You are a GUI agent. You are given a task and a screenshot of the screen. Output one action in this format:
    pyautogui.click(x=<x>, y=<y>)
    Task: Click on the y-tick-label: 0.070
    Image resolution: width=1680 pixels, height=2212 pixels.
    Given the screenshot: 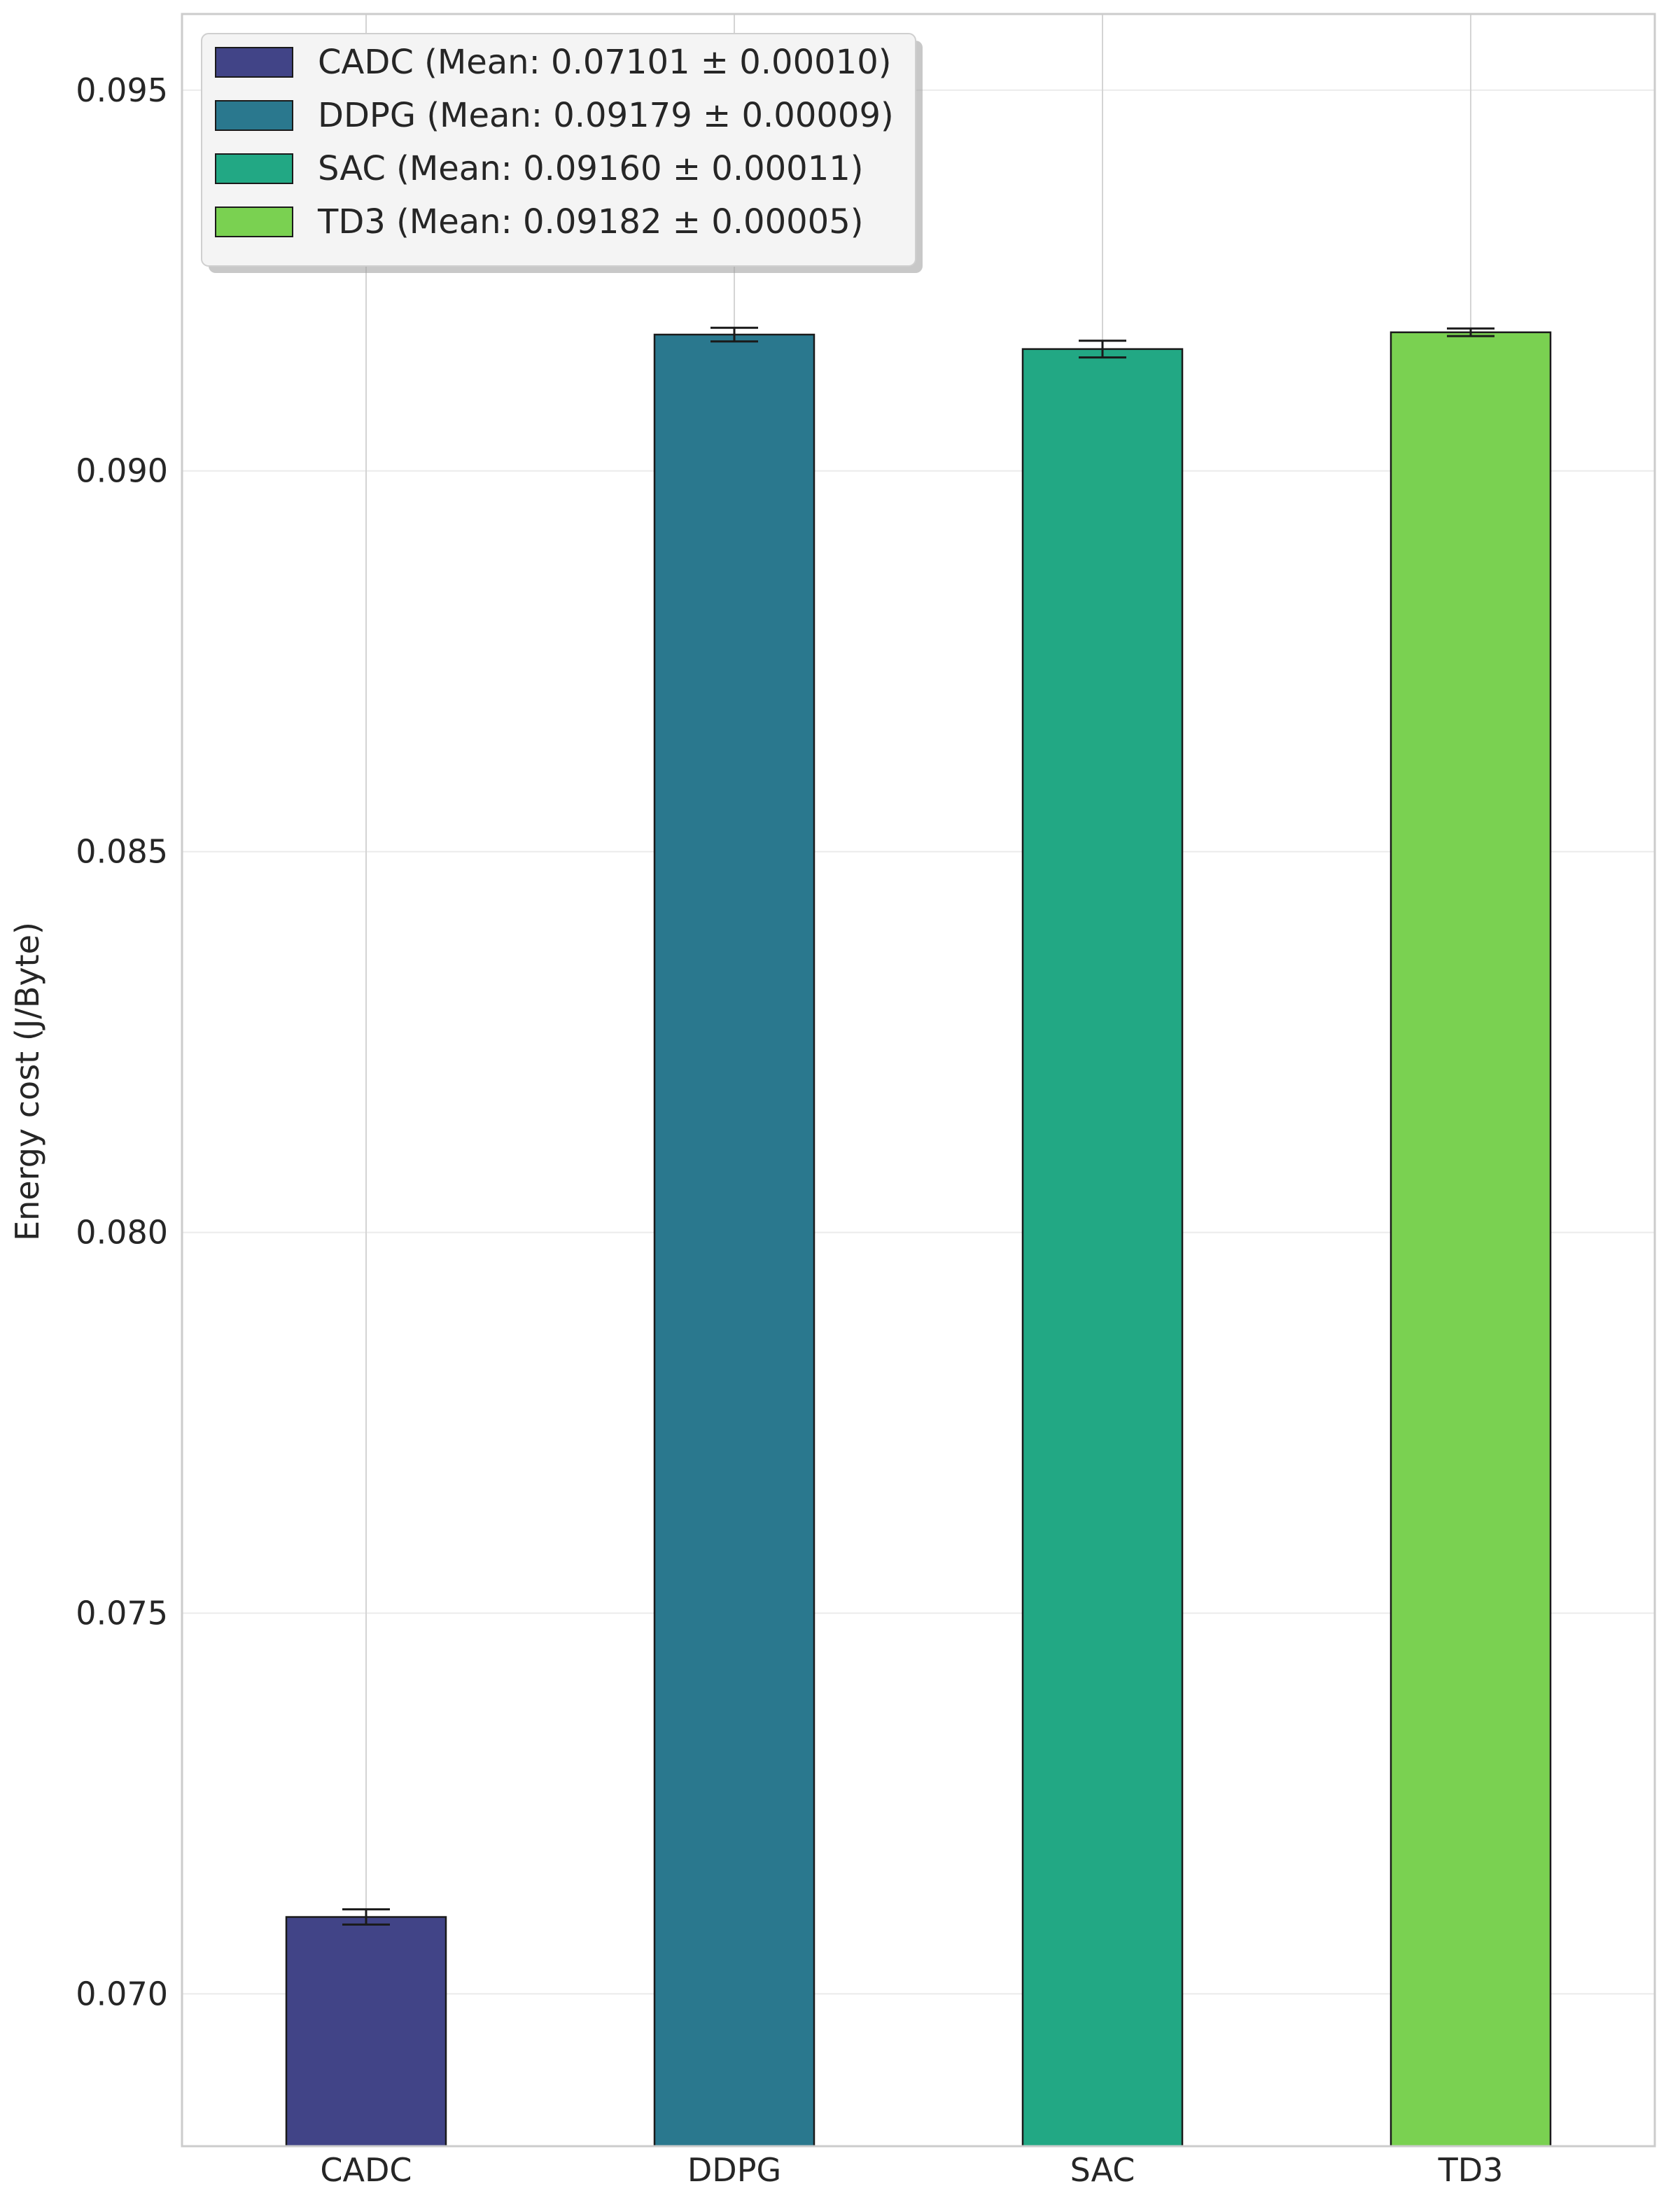 What is the action you would take?
    pyautogui.click(x=122, y=1993)
    